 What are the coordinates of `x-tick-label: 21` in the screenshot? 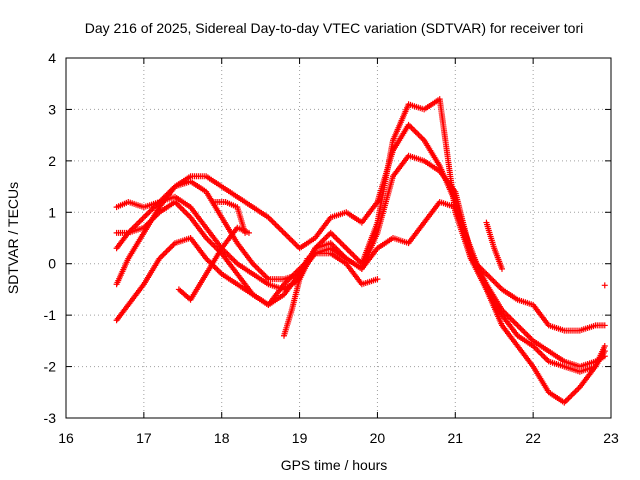 It's located at (455, 438).